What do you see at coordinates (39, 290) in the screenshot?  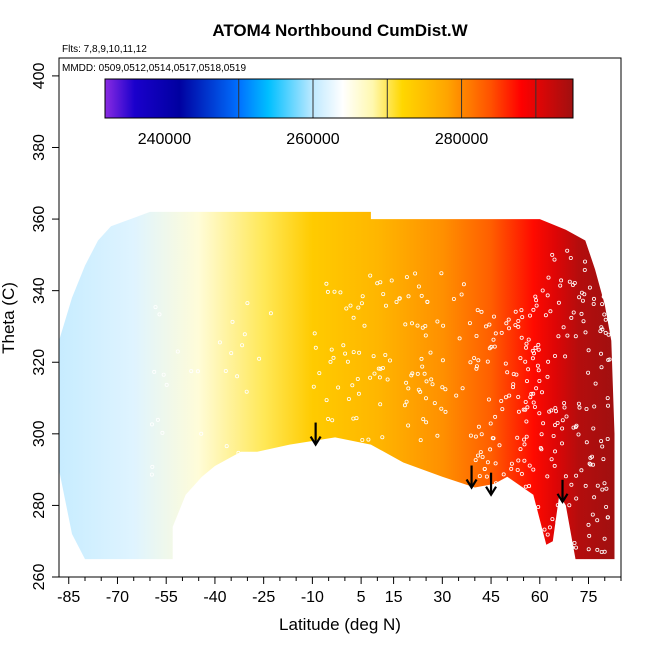 I see `y-tick-label: 340` at bounding box center [39, 290].